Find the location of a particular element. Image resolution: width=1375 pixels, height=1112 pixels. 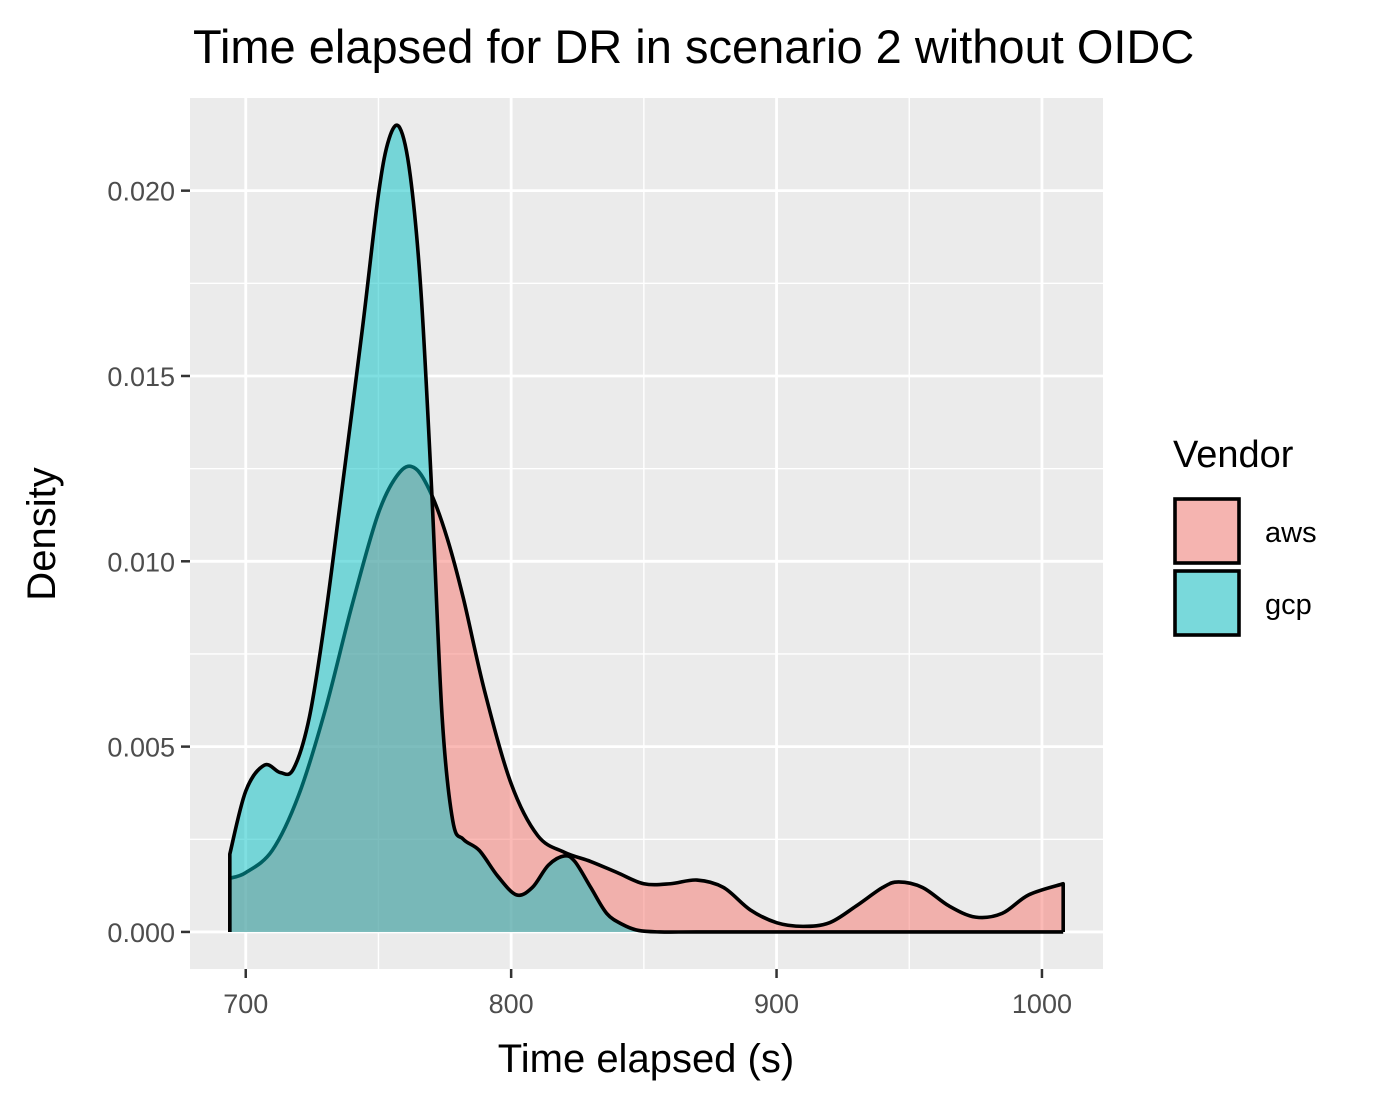

legend-swatch-aws is located at coordinates (1207, 531).